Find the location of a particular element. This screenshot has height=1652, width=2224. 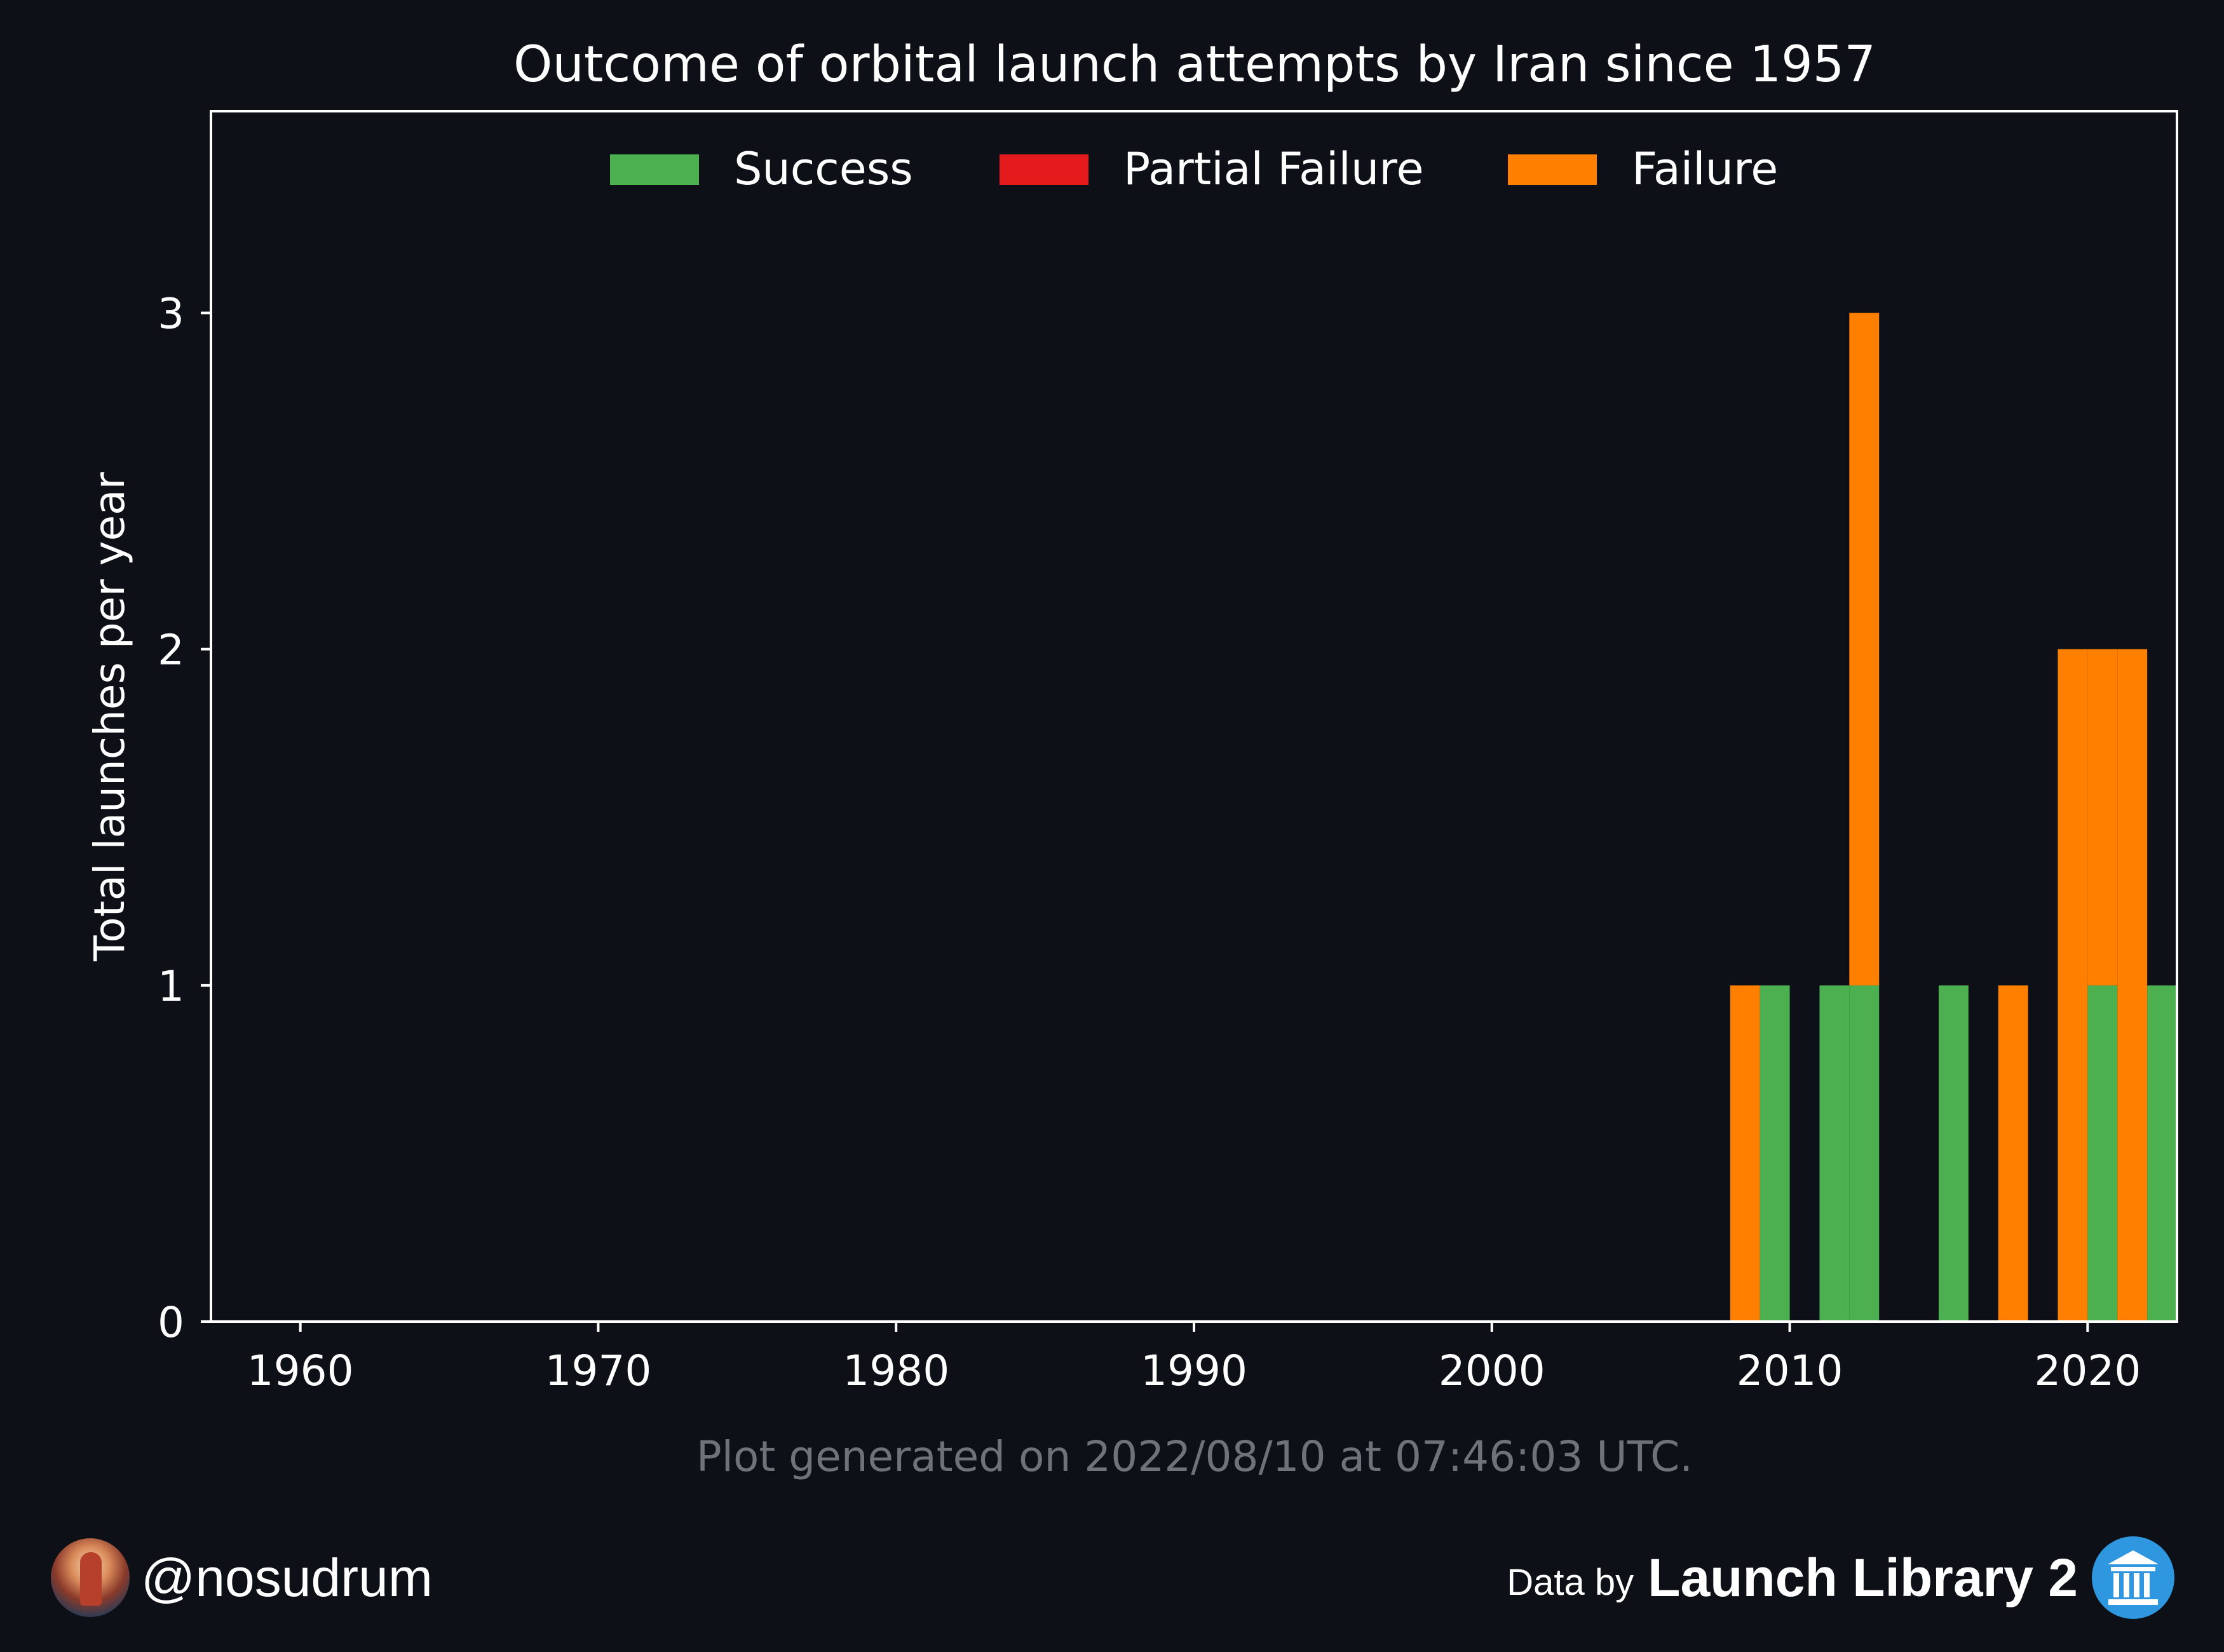

columns-building-icon is located at coordinates (2133, 1578).